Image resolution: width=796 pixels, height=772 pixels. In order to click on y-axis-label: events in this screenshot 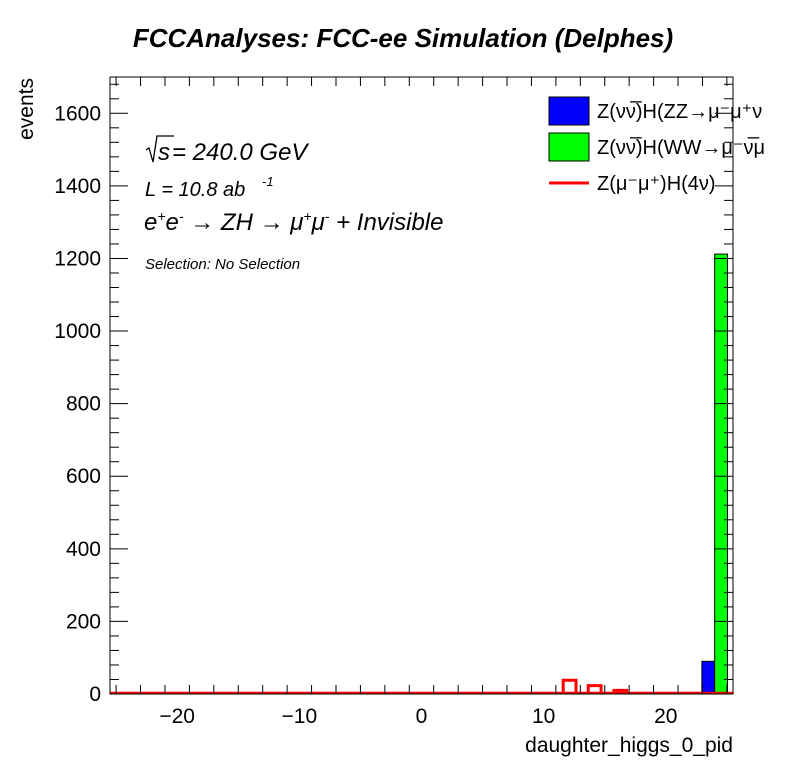, I will do `click(26, 109)`.